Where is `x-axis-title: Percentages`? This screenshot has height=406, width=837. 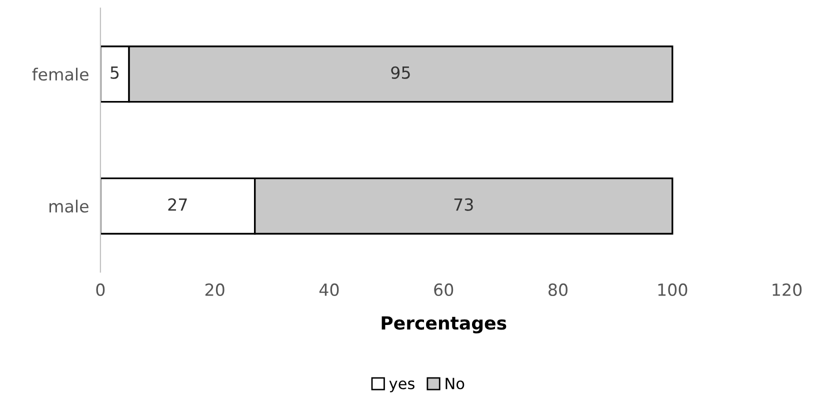 x-axis-title: Percentages is located at coordinates (444, 325).